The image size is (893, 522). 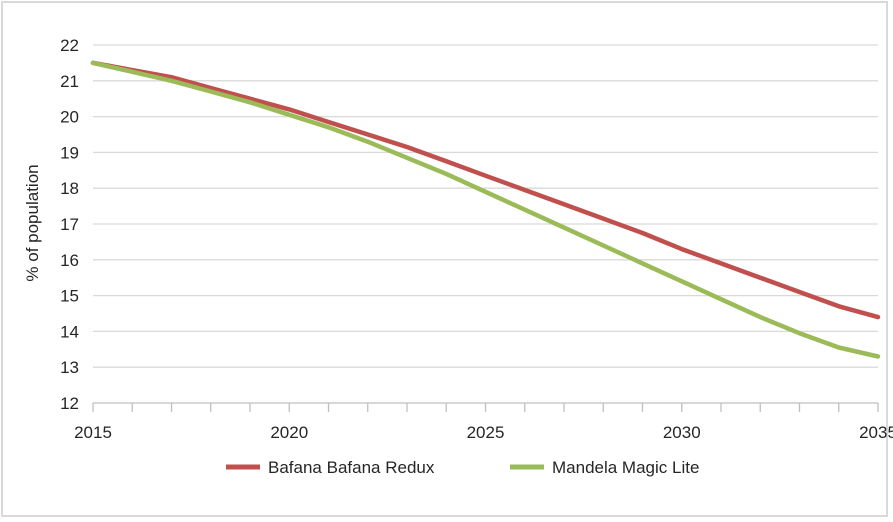 What do you see at coordinates (32, 222) in the screenshot?
I see `y-axis-title: % of population` at bounding box center [32, 222].